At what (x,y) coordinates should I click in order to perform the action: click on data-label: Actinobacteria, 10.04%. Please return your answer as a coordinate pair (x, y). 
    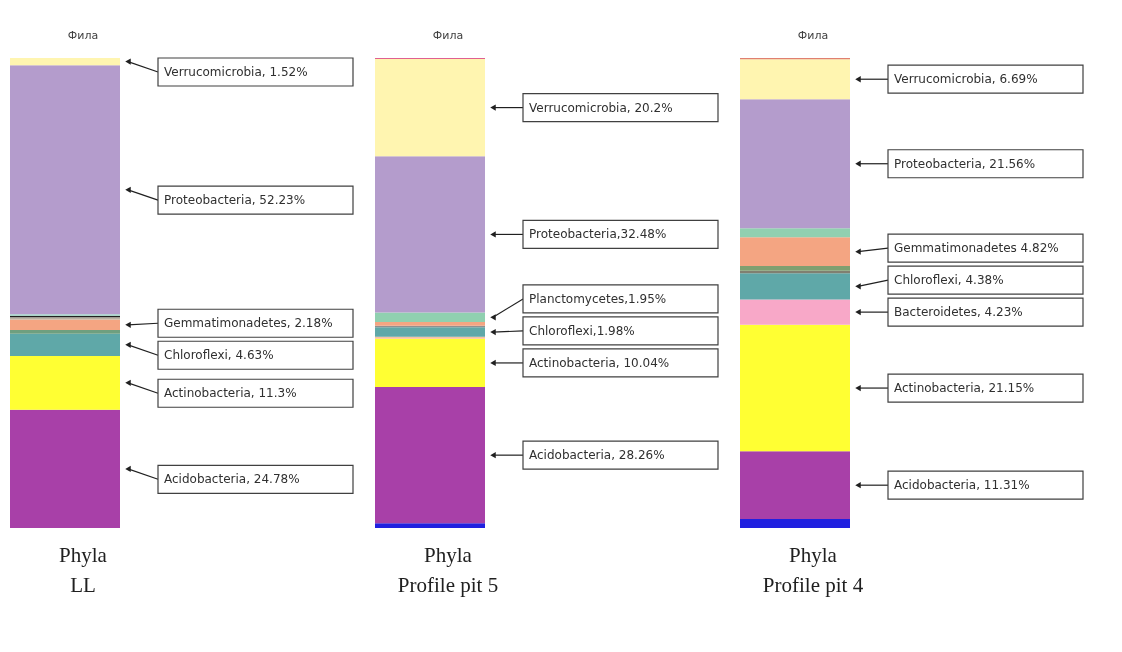
    Looking at the image, I should click on (599, 362).